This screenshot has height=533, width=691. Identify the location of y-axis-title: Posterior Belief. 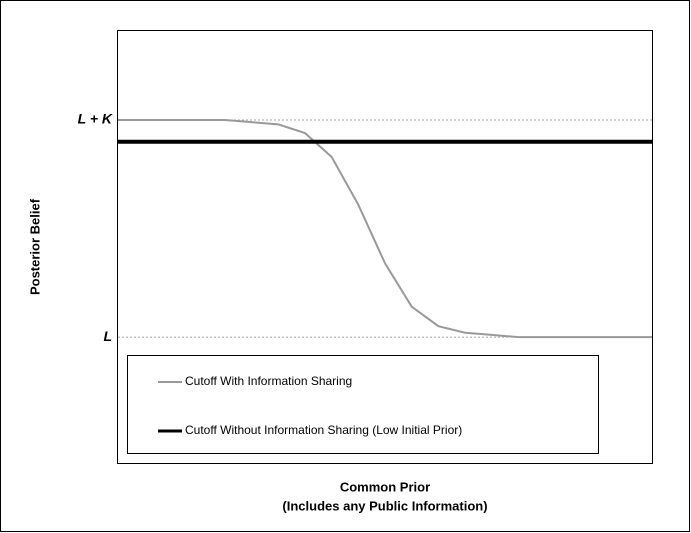
(34, 246).